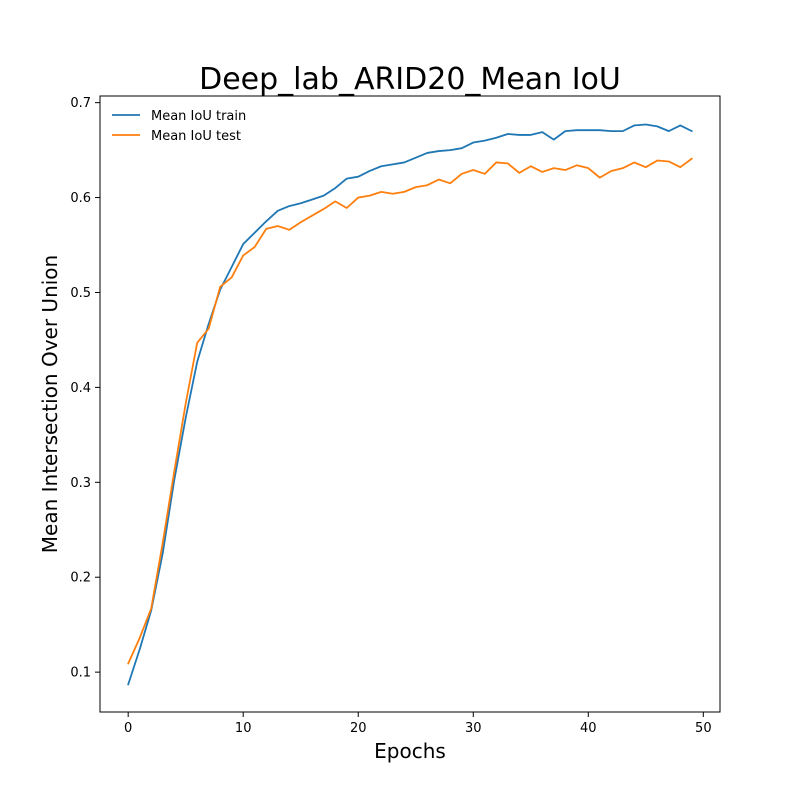  Describe the element at coordinates (80, 198) in the screenshot. I see `y-tick-label: 0.6` at that location.